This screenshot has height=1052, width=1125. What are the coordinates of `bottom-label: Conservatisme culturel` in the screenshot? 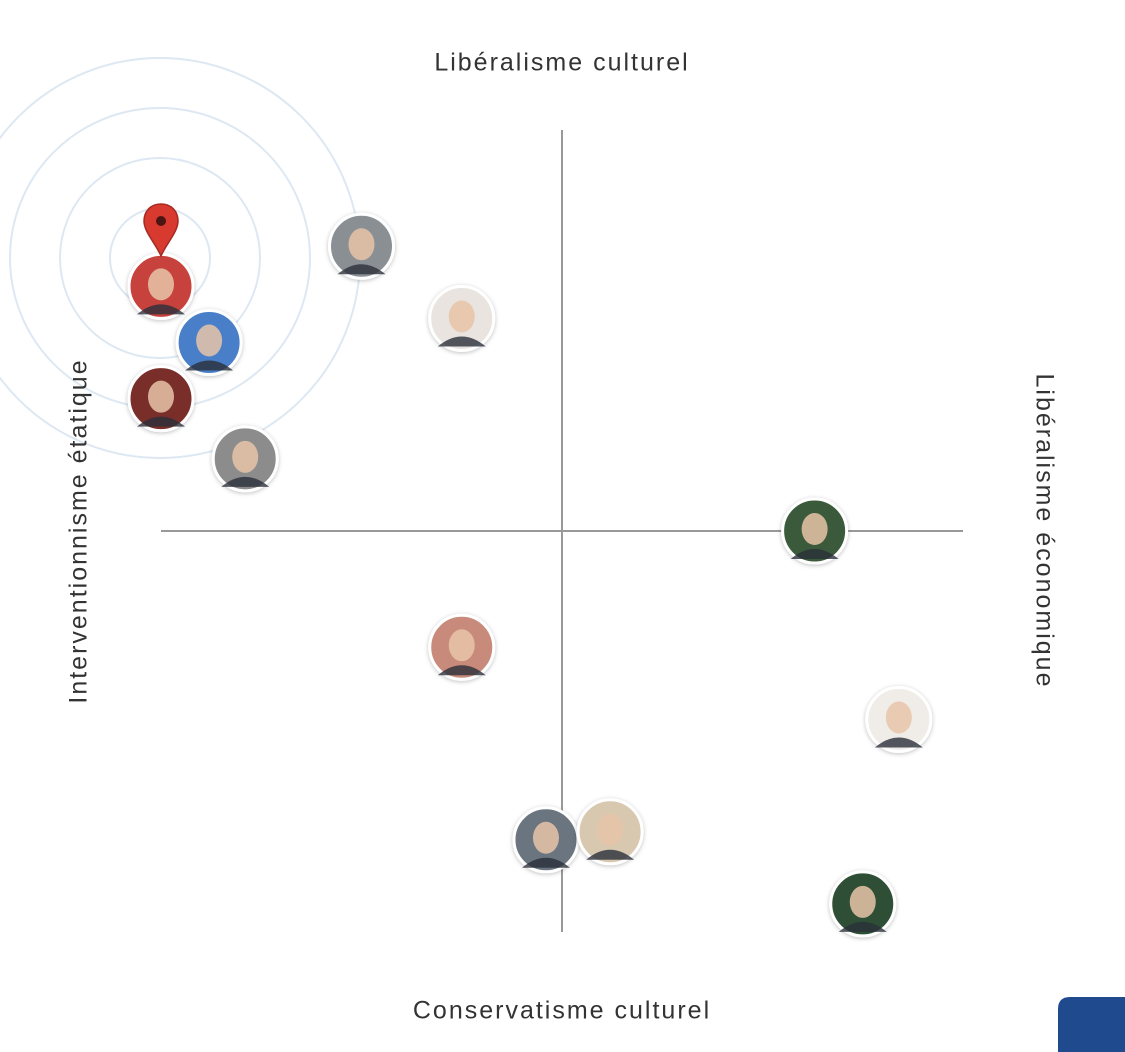 It's located at (562, 1011).